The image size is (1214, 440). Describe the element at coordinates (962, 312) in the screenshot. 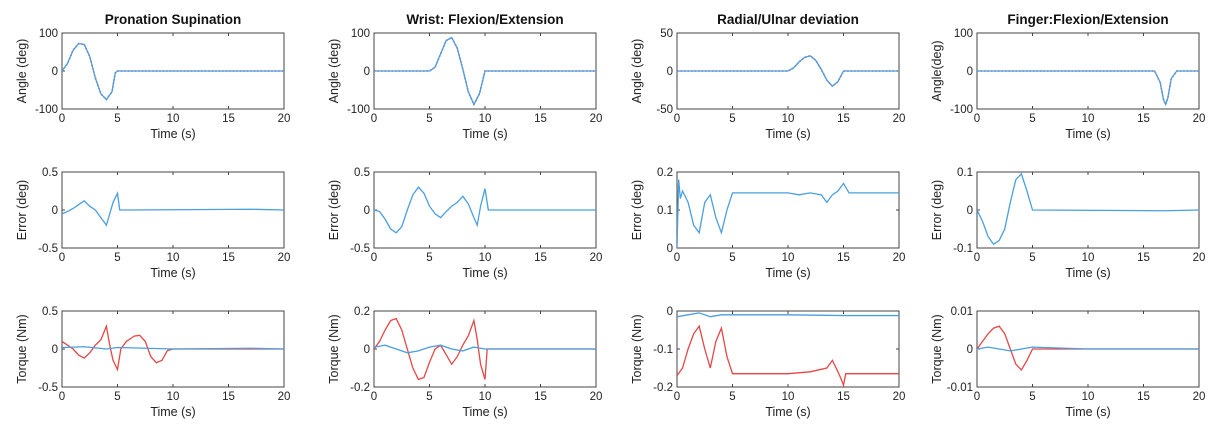

I see `y-tick-label: 0.01` at that location.